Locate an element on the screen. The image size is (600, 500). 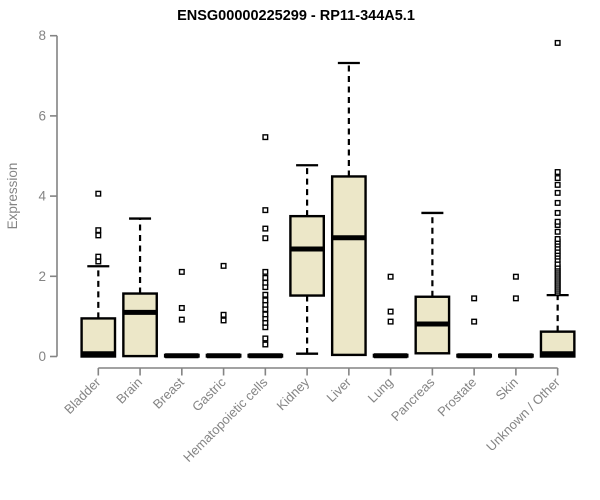
box-breast is located at coordinates (181, 313).